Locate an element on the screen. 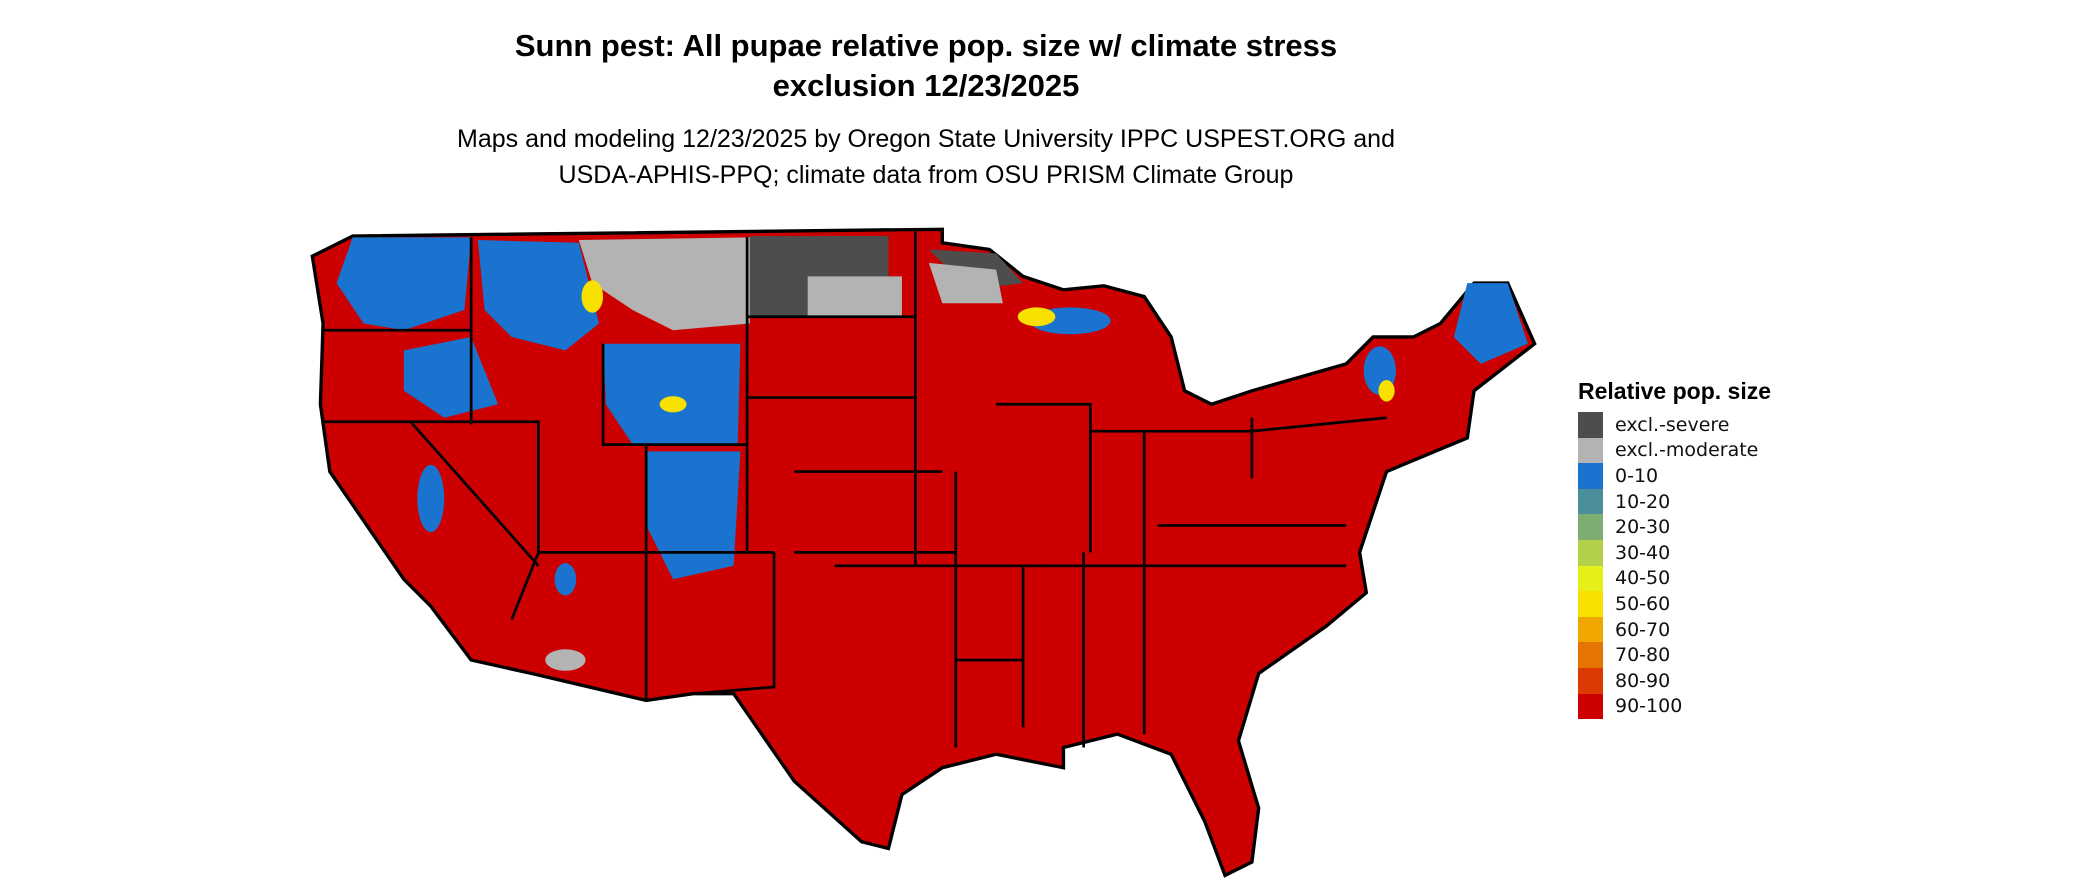 The image size is (2100, 892). legend-label: excl.-moderate is located at coordinates (1687, 450).